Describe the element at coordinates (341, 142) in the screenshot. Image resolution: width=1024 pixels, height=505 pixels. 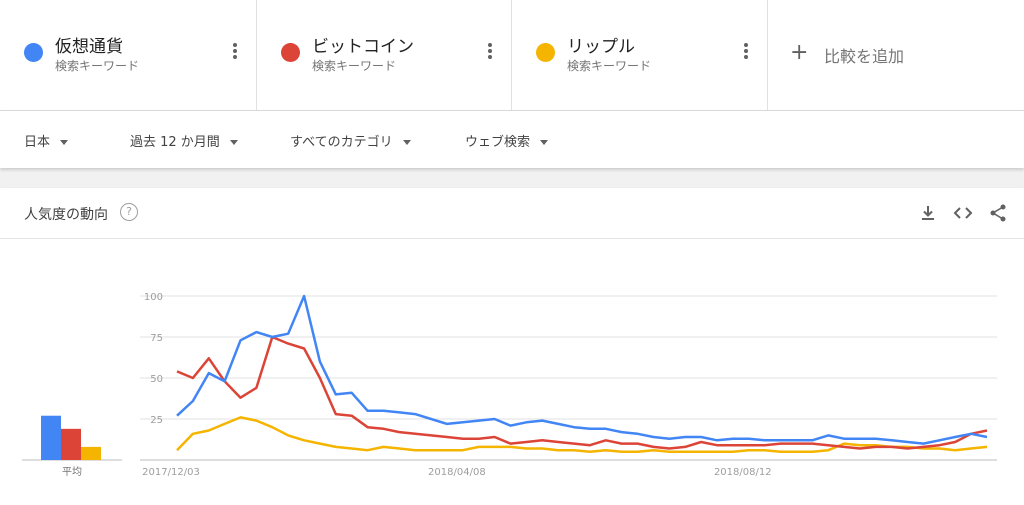
I see `category-label: すべてのカテゴリ` at that location.